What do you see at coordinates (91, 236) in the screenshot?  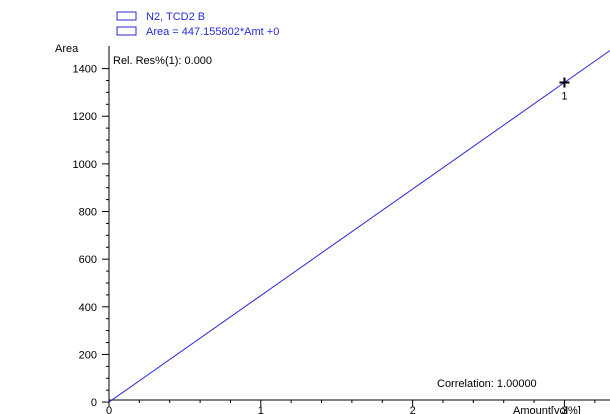 I see `y-ticks: 0 200 400 600 800 1000 1200 1400` at bounding box center [91, 236].